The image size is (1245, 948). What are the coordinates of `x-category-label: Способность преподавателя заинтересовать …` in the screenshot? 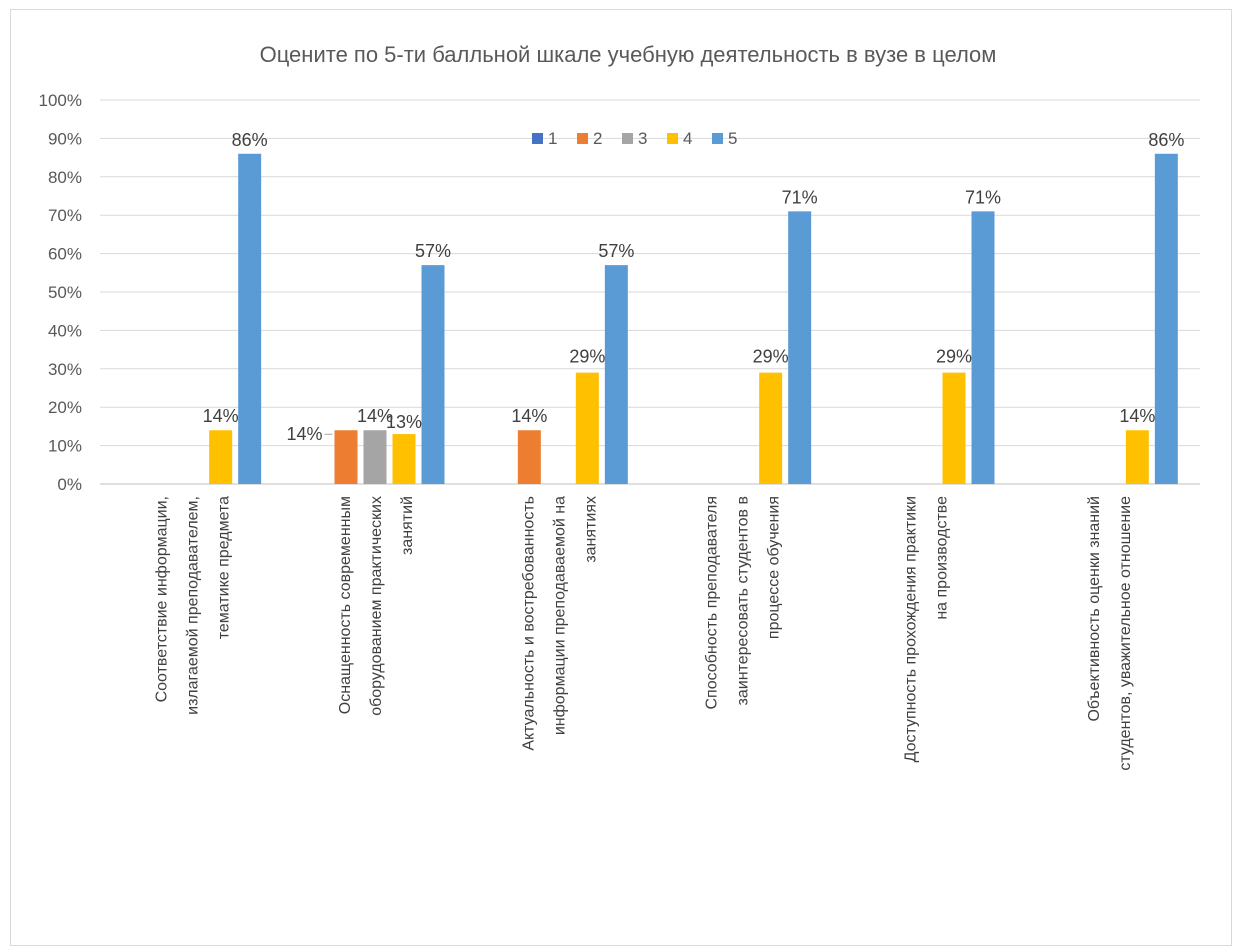 It's located at (743, 603).